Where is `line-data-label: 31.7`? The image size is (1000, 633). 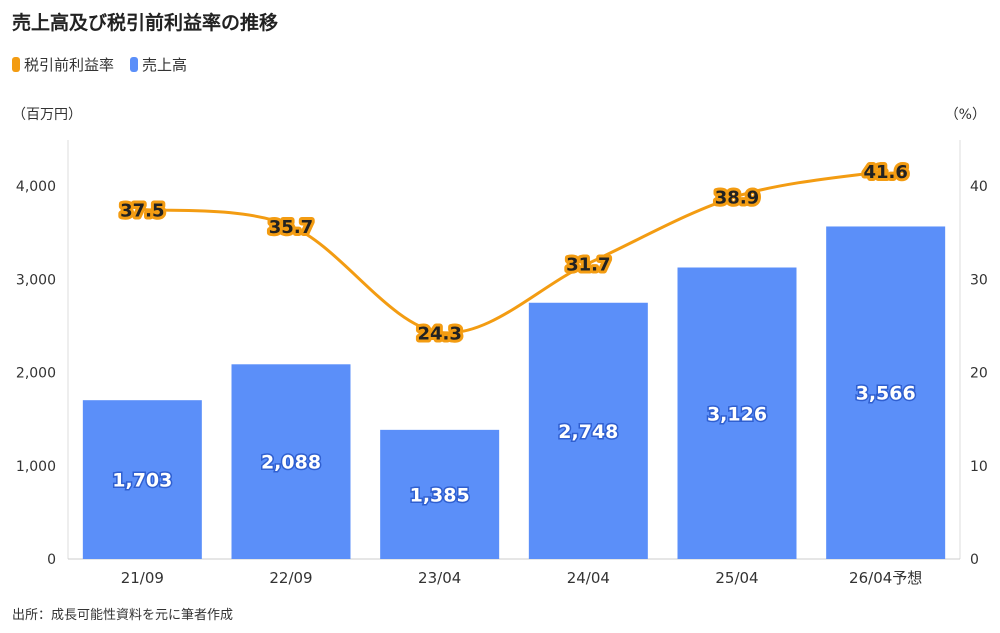
line-data-label: 31.7 is located at coordinates (588, 264).